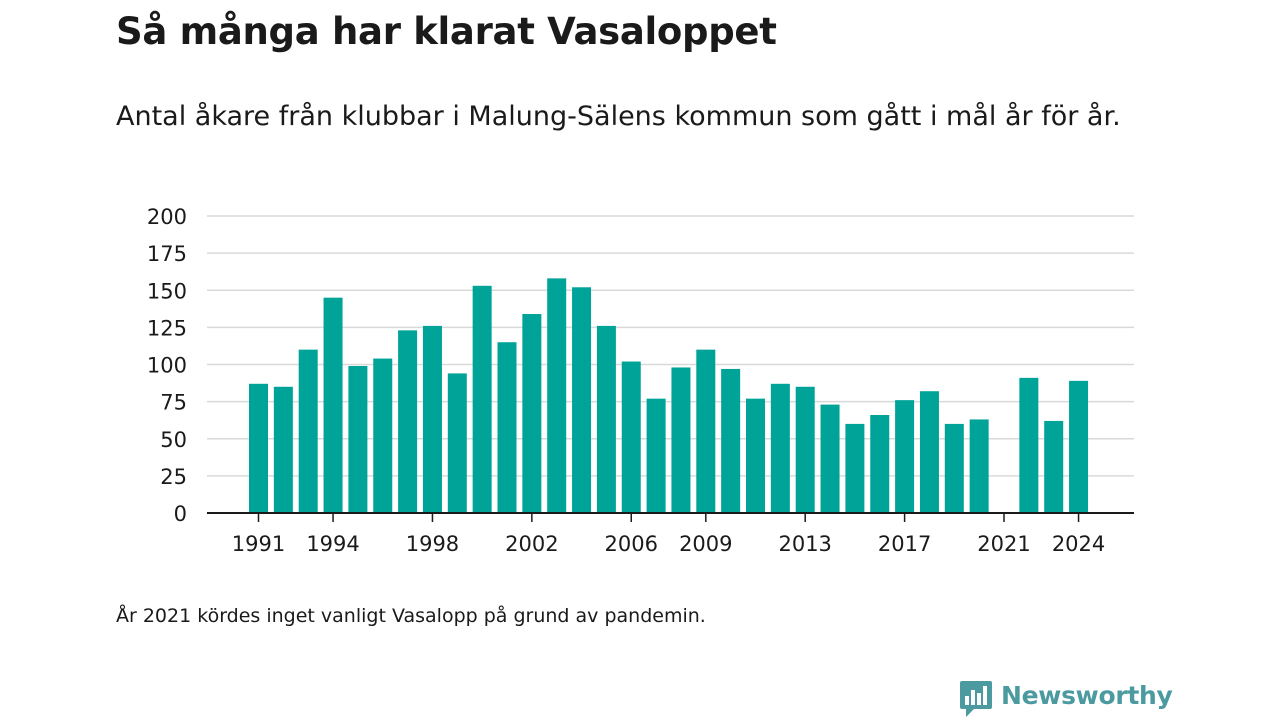 This screenshot has width=1280, height=720. I want to click on y-axis-tick-labels: 0 25 50 75 100 125 150 175 200, so click(167, 365).